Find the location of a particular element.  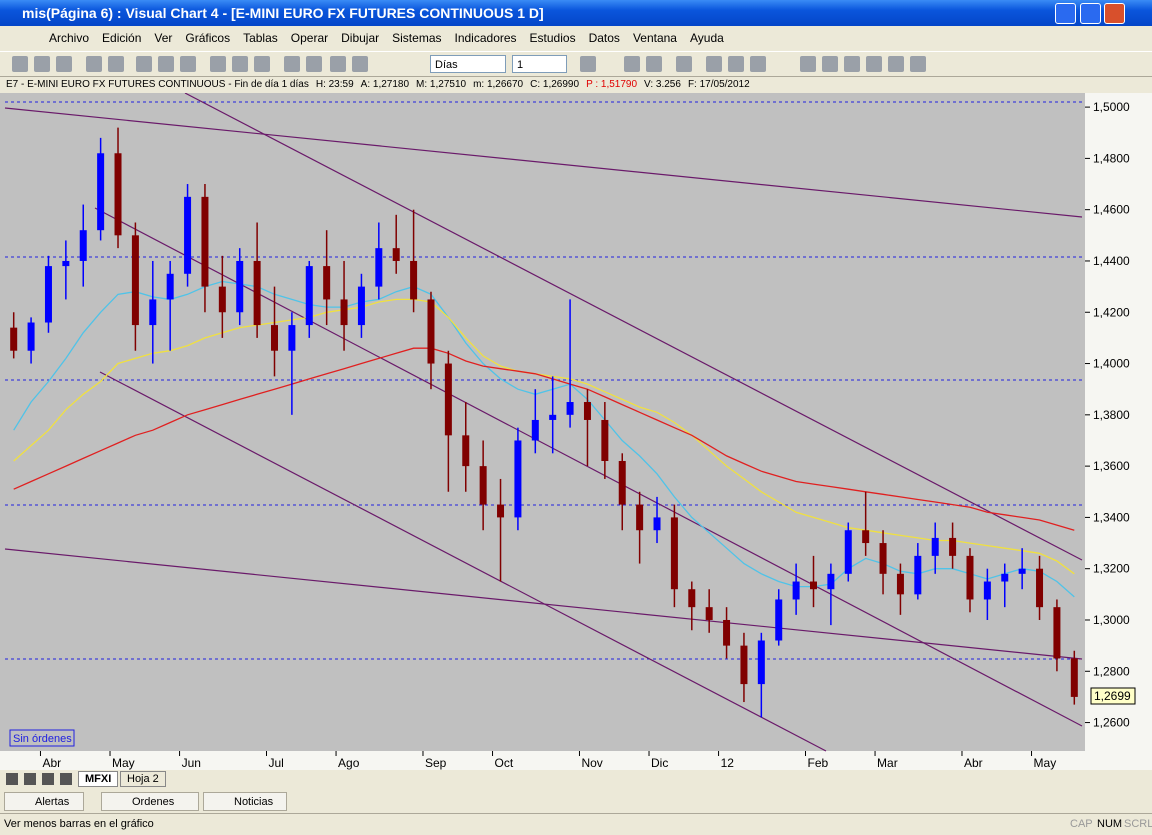

close-button is located at coordinates (1114, 13).